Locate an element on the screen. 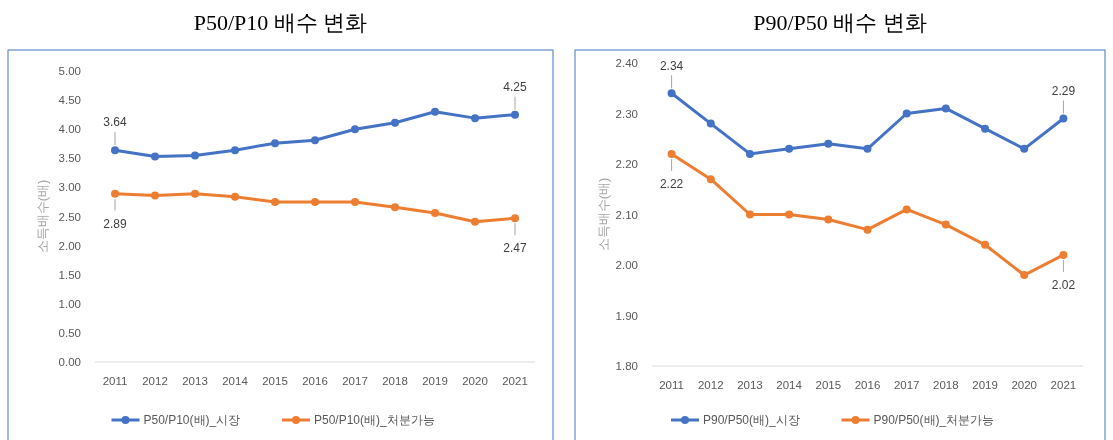  y-tick-label: 1.80 is located at coordinates (626, 366).